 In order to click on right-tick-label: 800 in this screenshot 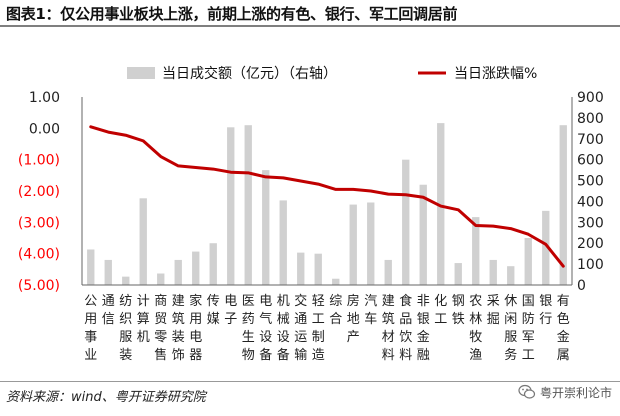, I will do `click(590, 119)`.